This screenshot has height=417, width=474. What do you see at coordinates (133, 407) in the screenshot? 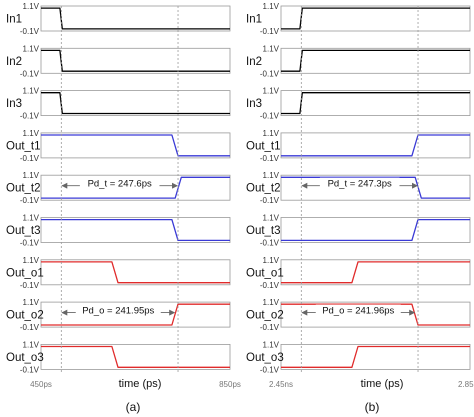
I see `panel-label: (a)` at bounding box center [133, 407].